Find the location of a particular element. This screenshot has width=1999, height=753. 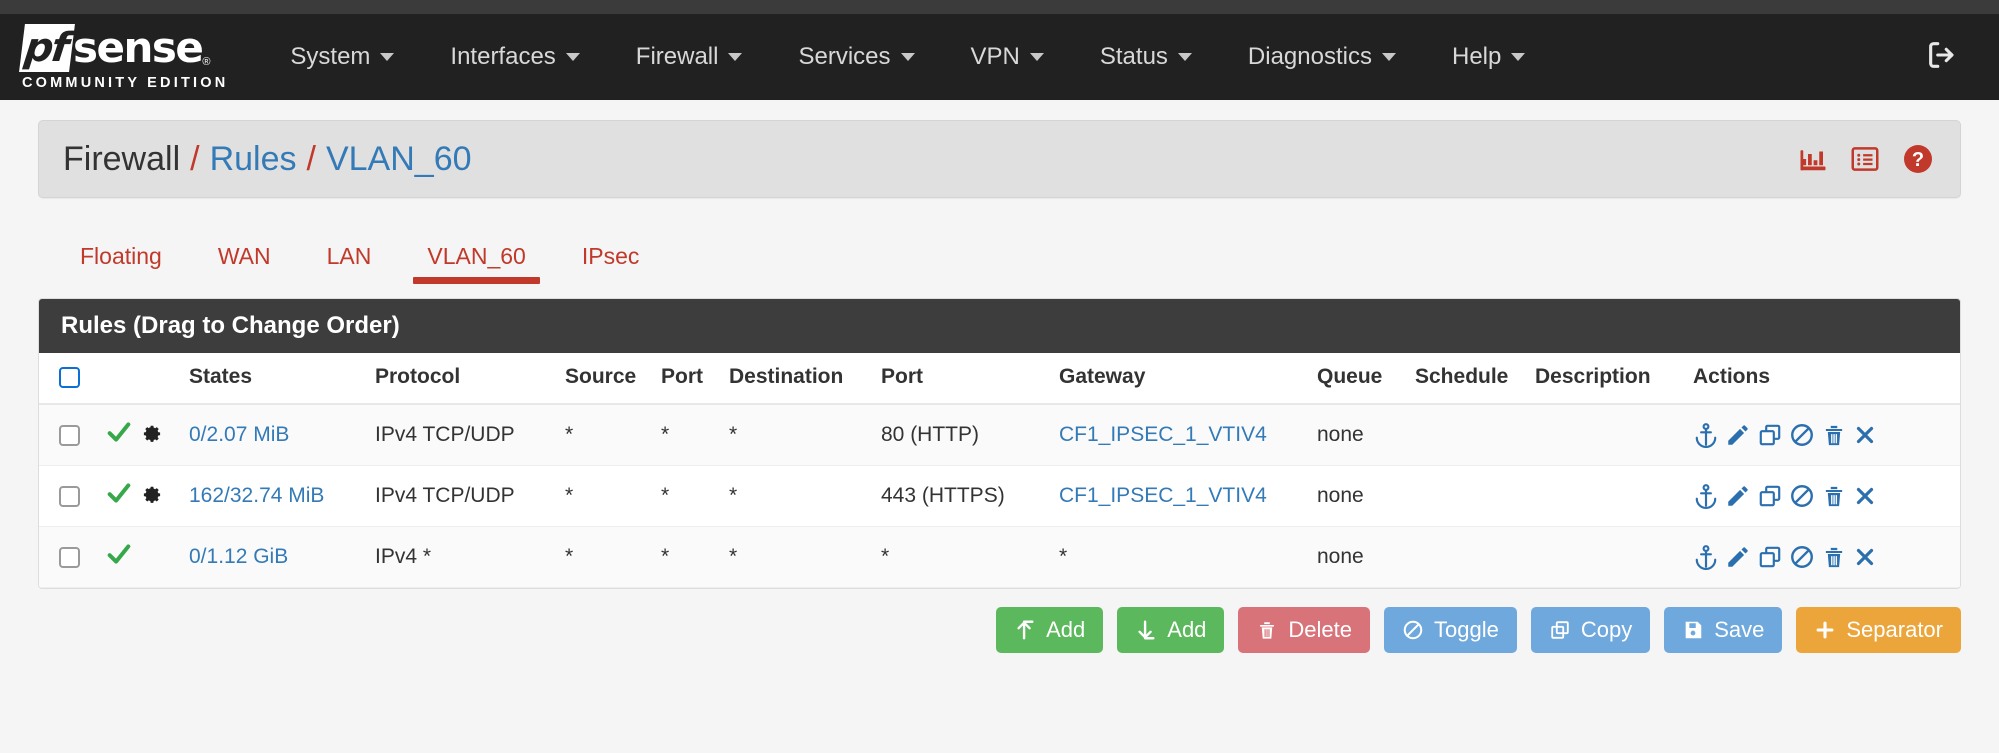

list-table-icon is located at coordinates (1865, 159).